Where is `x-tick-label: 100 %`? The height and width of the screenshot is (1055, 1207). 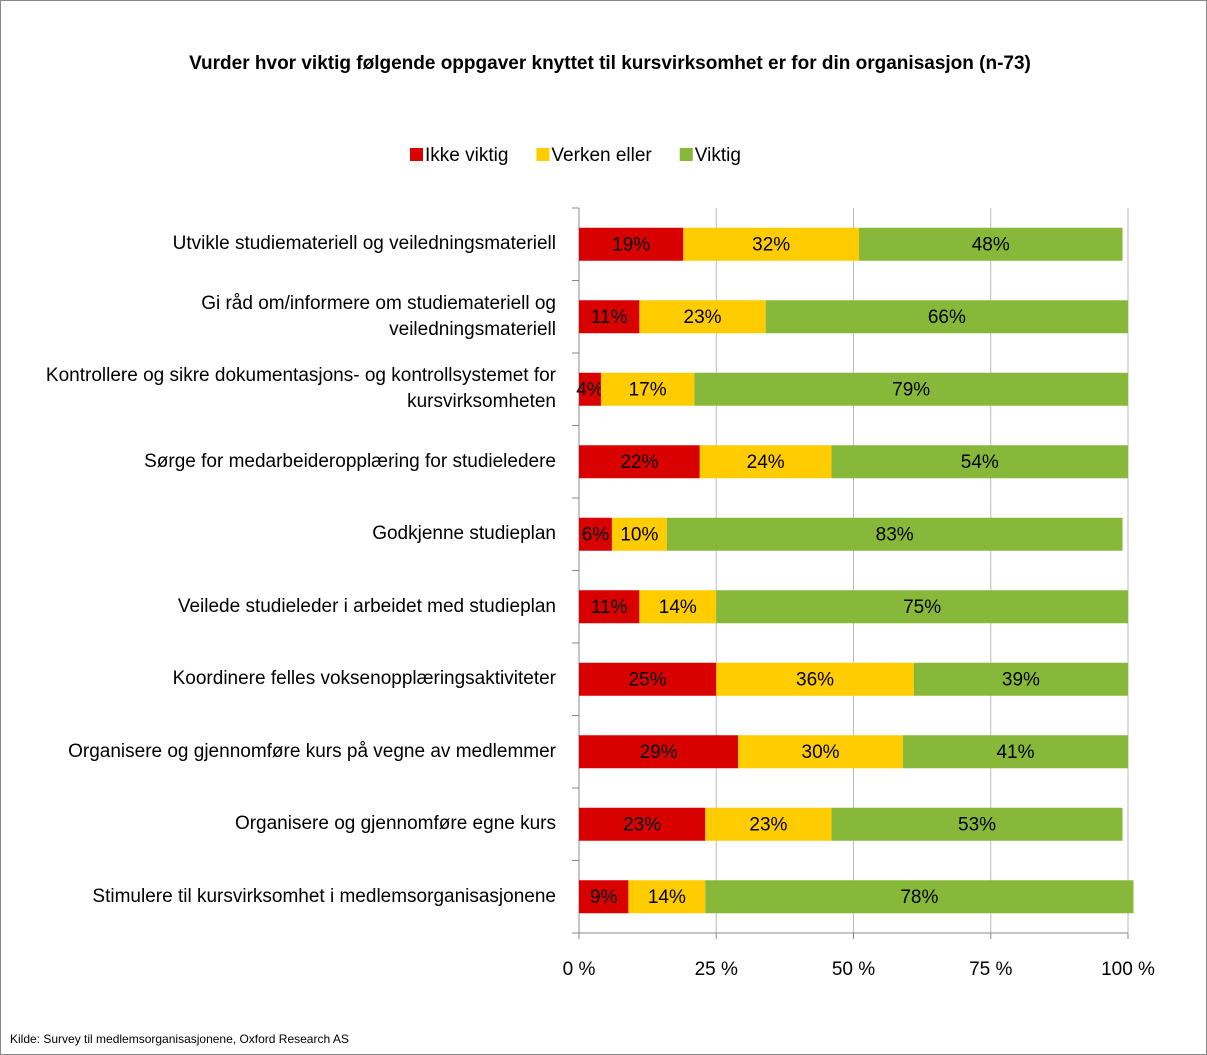 x-tick-label: 100 % is located at coordinates (1128, 969).